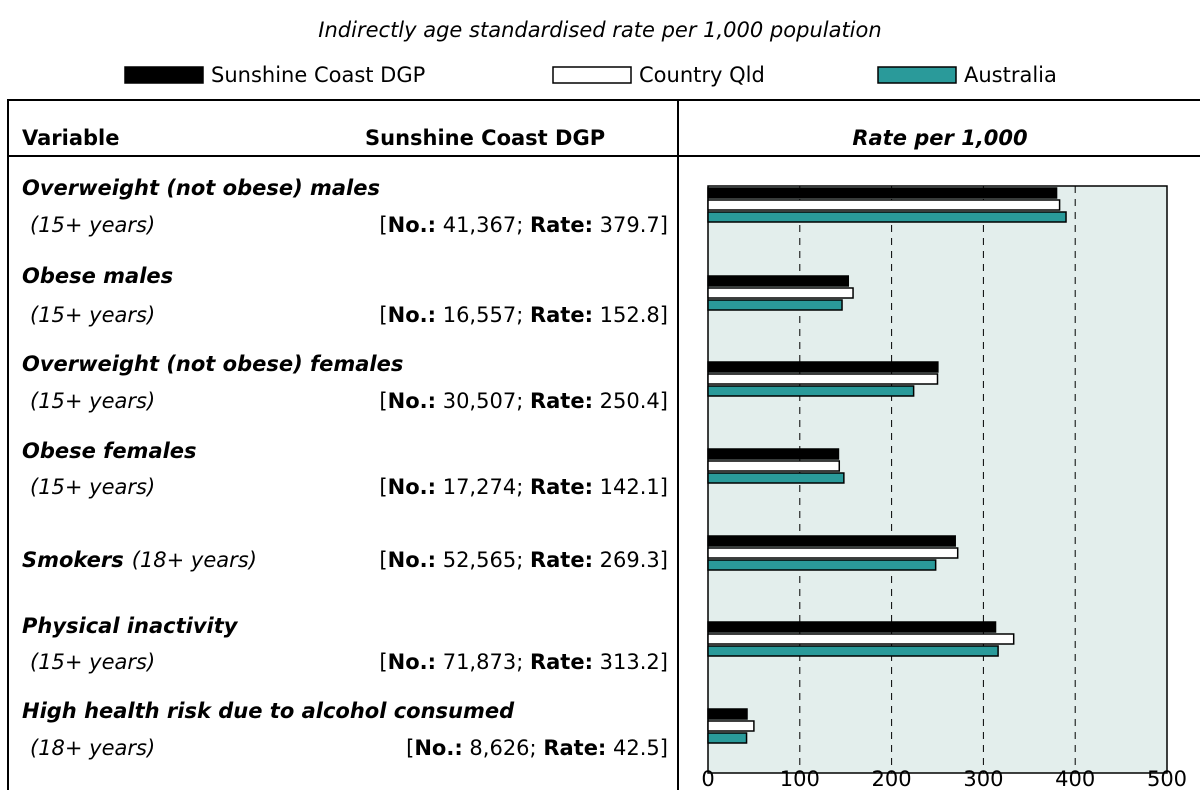 The image size is (1200, 790). Describe the element at coordinates (630, 560) in the screenshot. I see `rate: 269.3` at that location.